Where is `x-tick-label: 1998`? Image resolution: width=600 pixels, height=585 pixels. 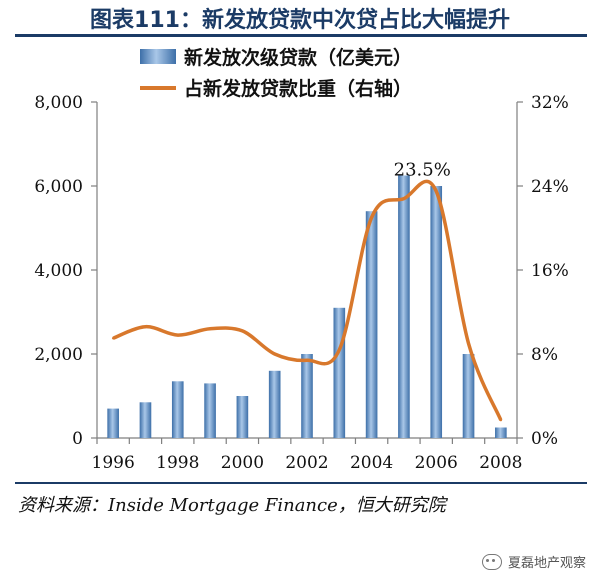
x-tick-label: 1998 is located at coordinates (177, 463).